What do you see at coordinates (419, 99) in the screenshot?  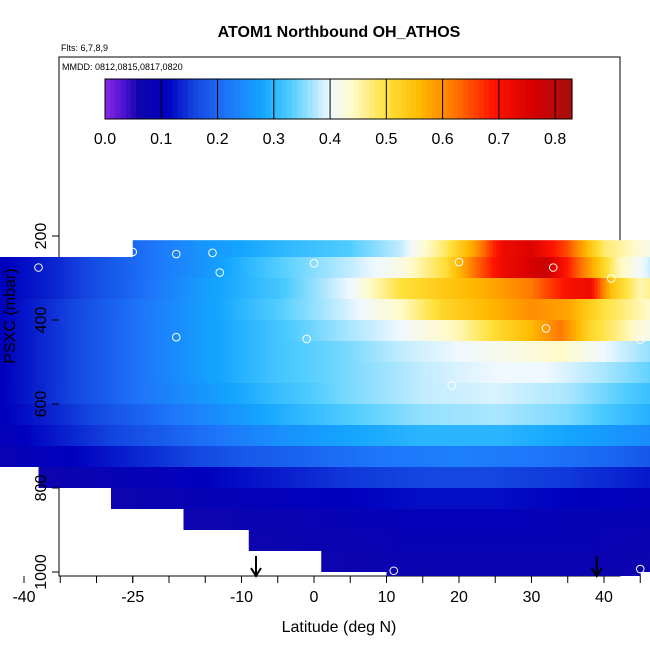 I see `colorbar-segment` at bounding box center [419, 99].